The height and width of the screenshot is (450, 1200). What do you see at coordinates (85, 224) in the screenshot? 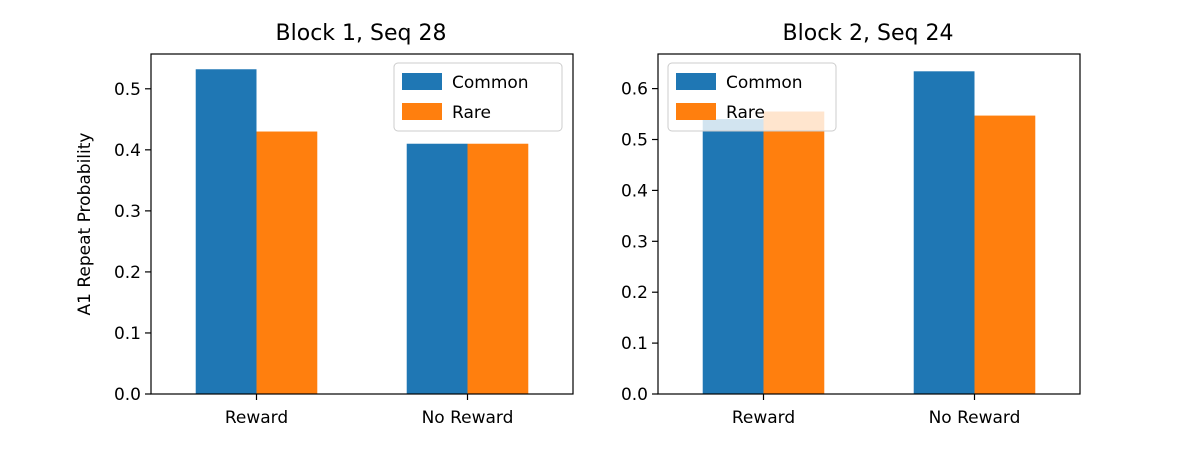
I see `y-axis-label: A1 Repeat Probability` at bounding box center [85, 224].